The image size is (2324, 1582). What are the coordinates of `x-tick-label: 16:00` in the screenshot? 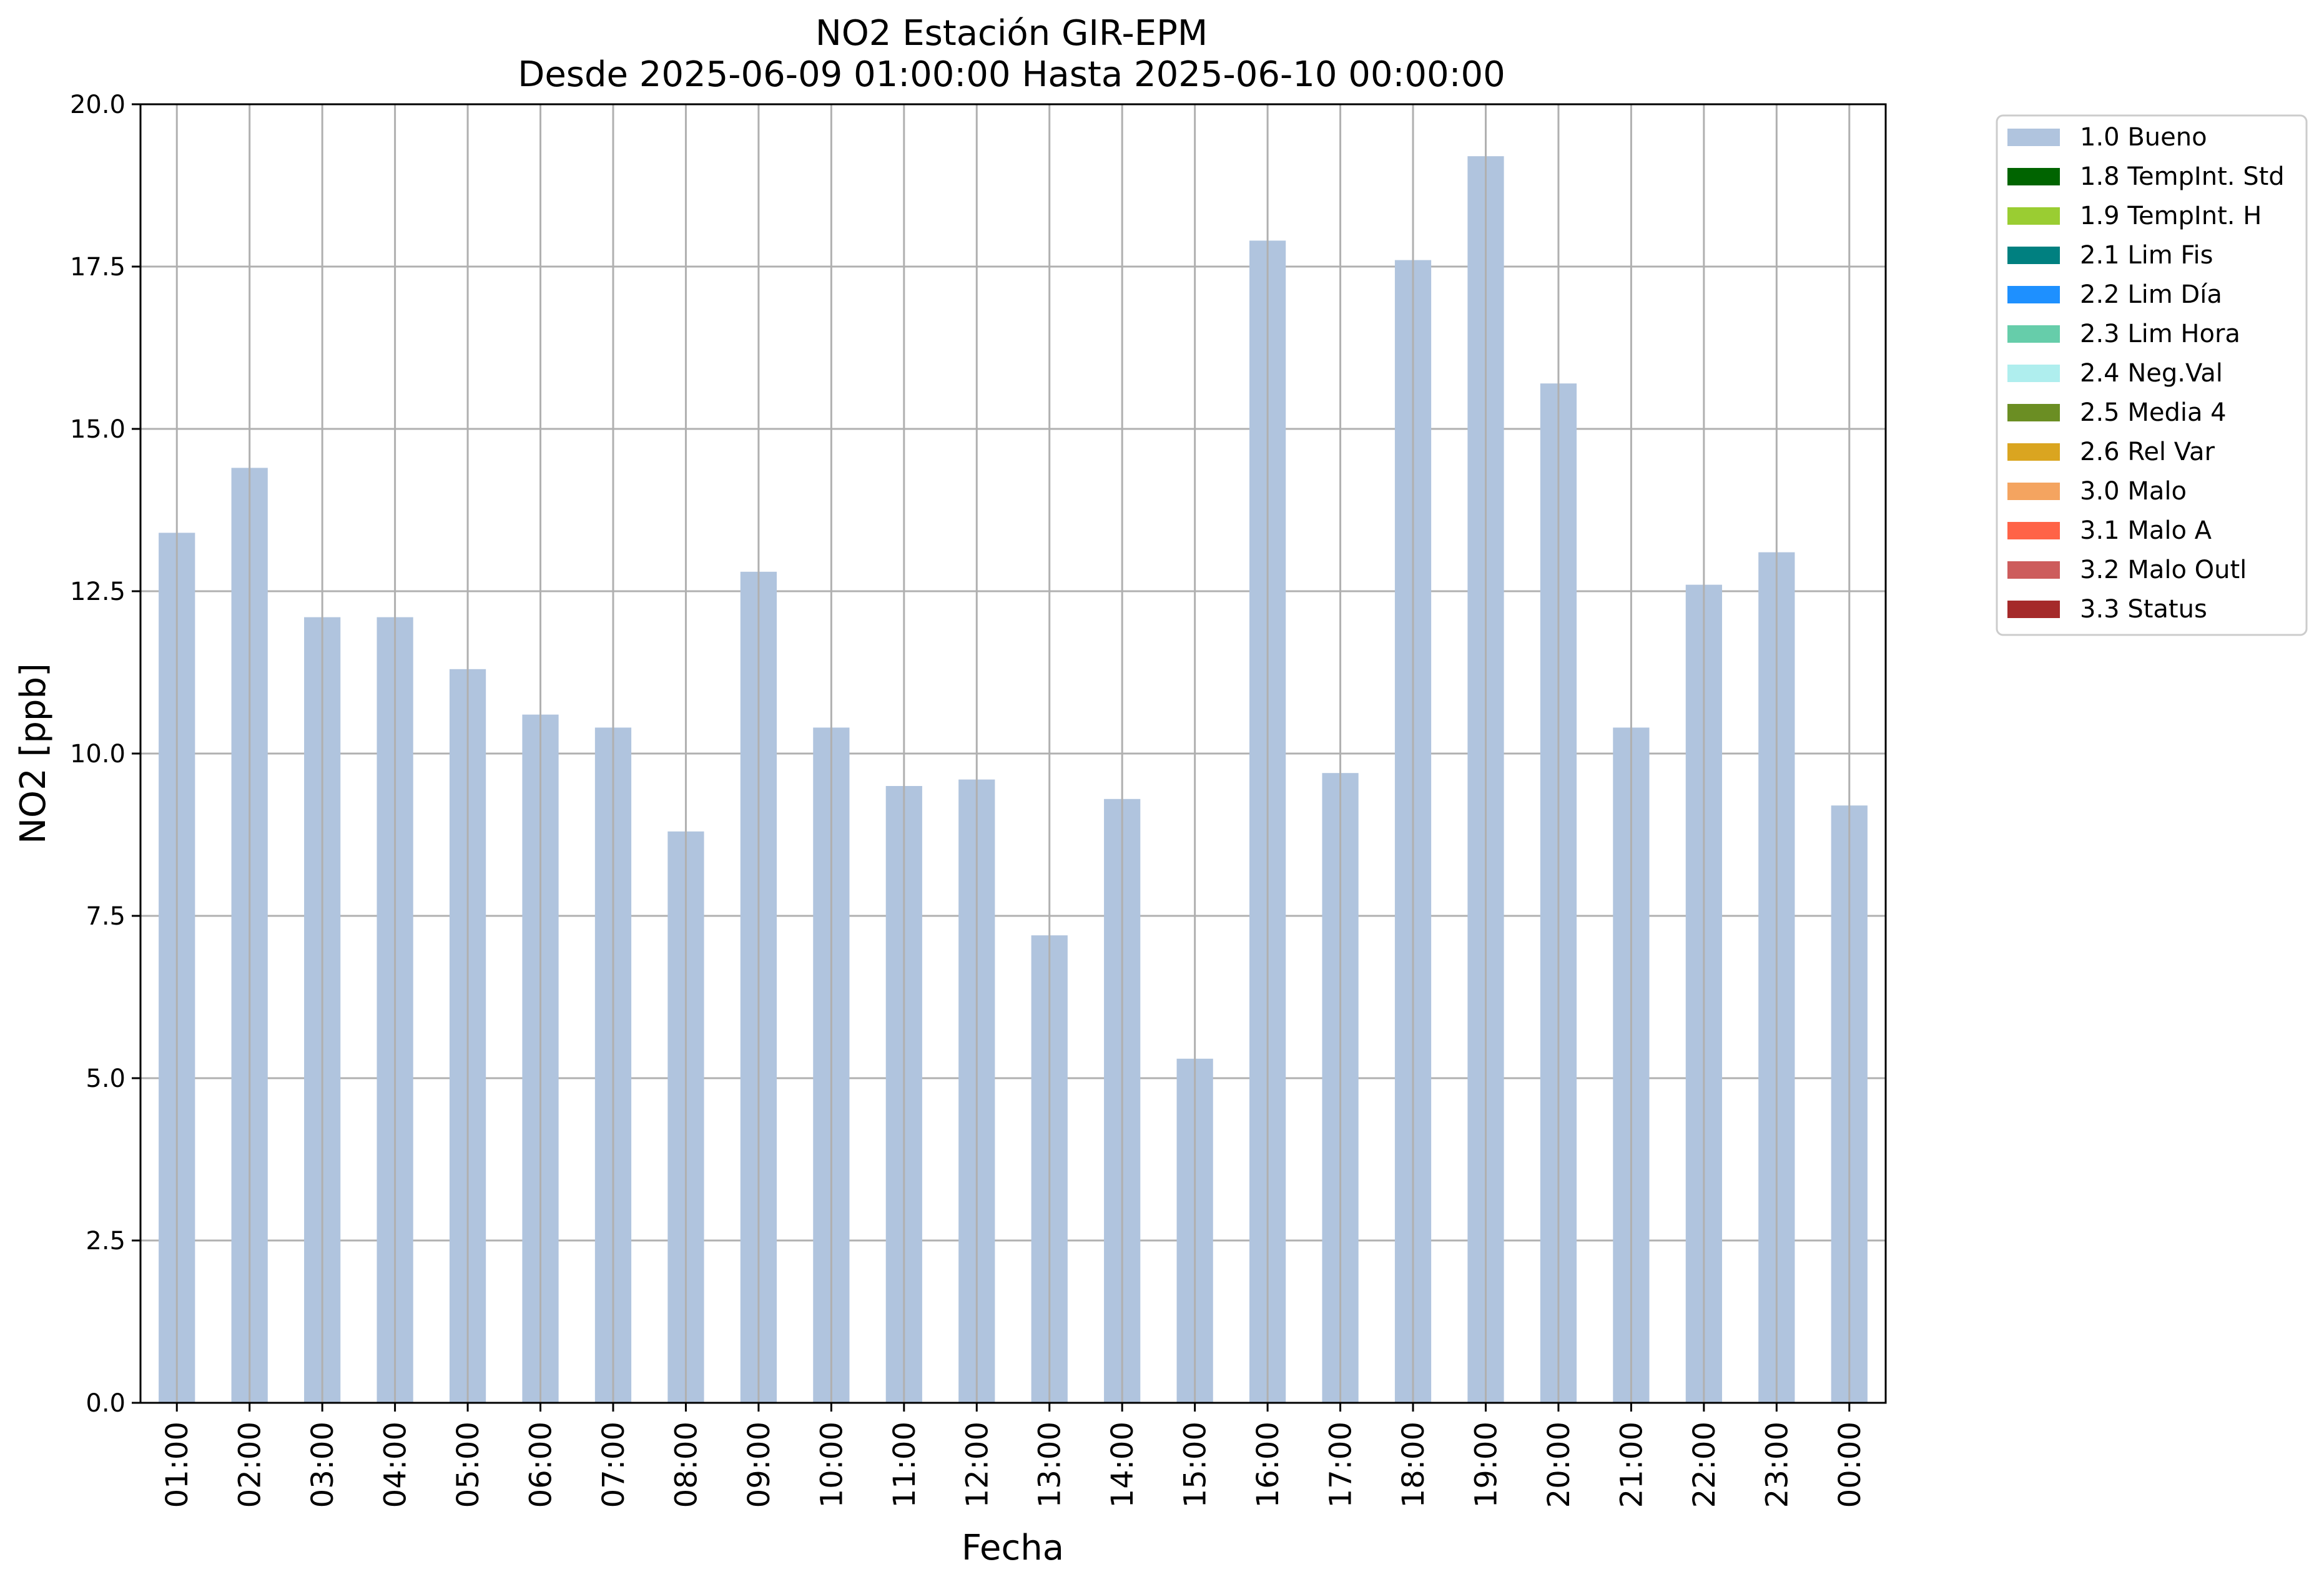 It's located at (1268, 1465).